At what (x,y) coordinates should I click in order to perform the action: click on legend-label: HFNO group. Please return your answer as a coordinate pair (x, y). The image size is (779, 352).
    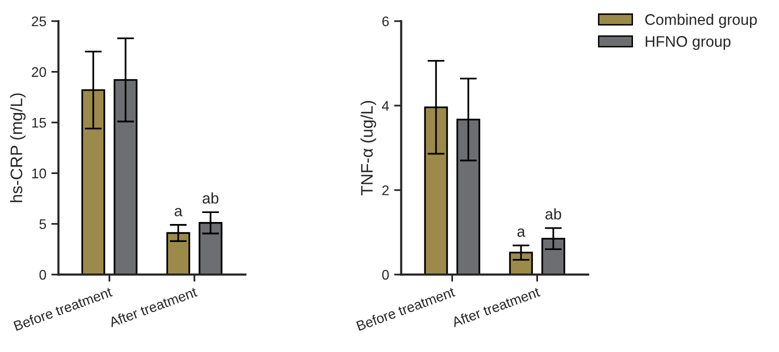
    Looking at the image, I should click on (688, 43).